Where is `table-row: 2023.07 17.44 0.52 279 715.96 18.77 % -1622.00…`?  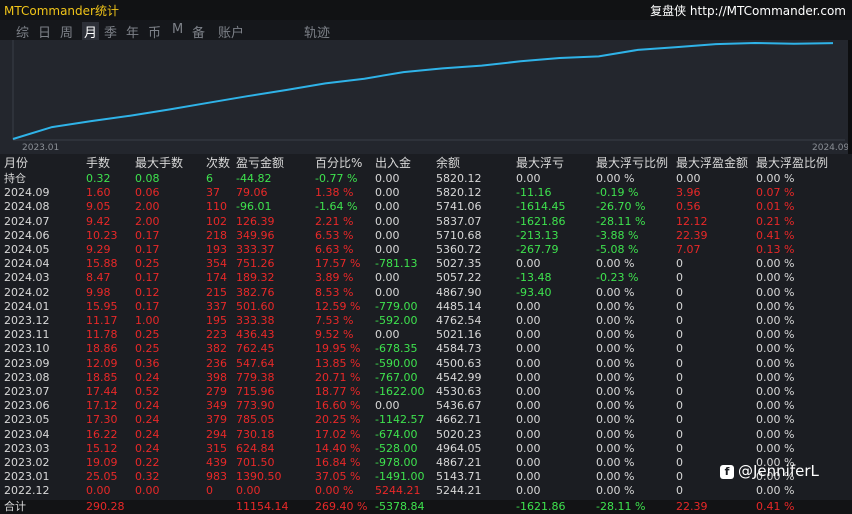
table-row: 2023.07 17.44 0.52 279 715.96 18.77 % -1622.00… is located at coordinates (426, 392).